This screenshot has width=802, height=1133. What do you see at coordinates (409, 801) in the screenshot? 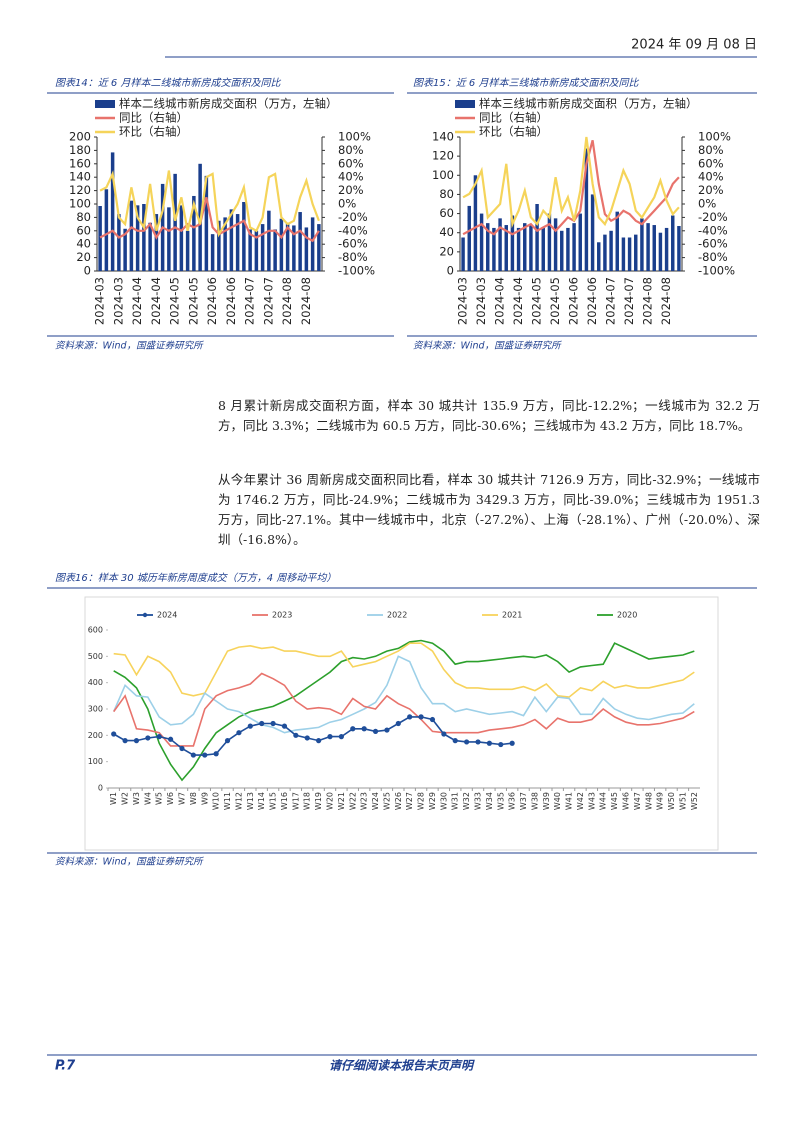
I see `x-tick-label: W27` at bounding box center [409, 801].